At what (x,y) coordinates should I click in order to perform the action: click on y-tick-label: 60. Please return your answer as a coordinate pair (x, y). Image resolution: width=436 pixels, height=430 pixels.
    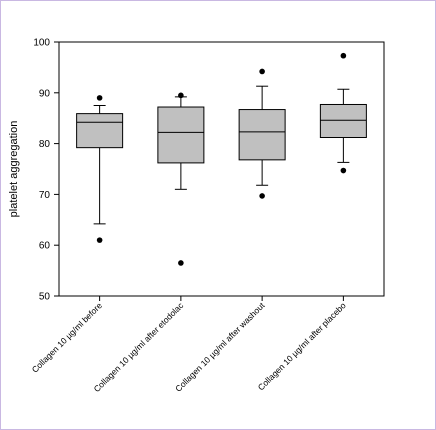
    Looking at the image, I should click on (45, 246).